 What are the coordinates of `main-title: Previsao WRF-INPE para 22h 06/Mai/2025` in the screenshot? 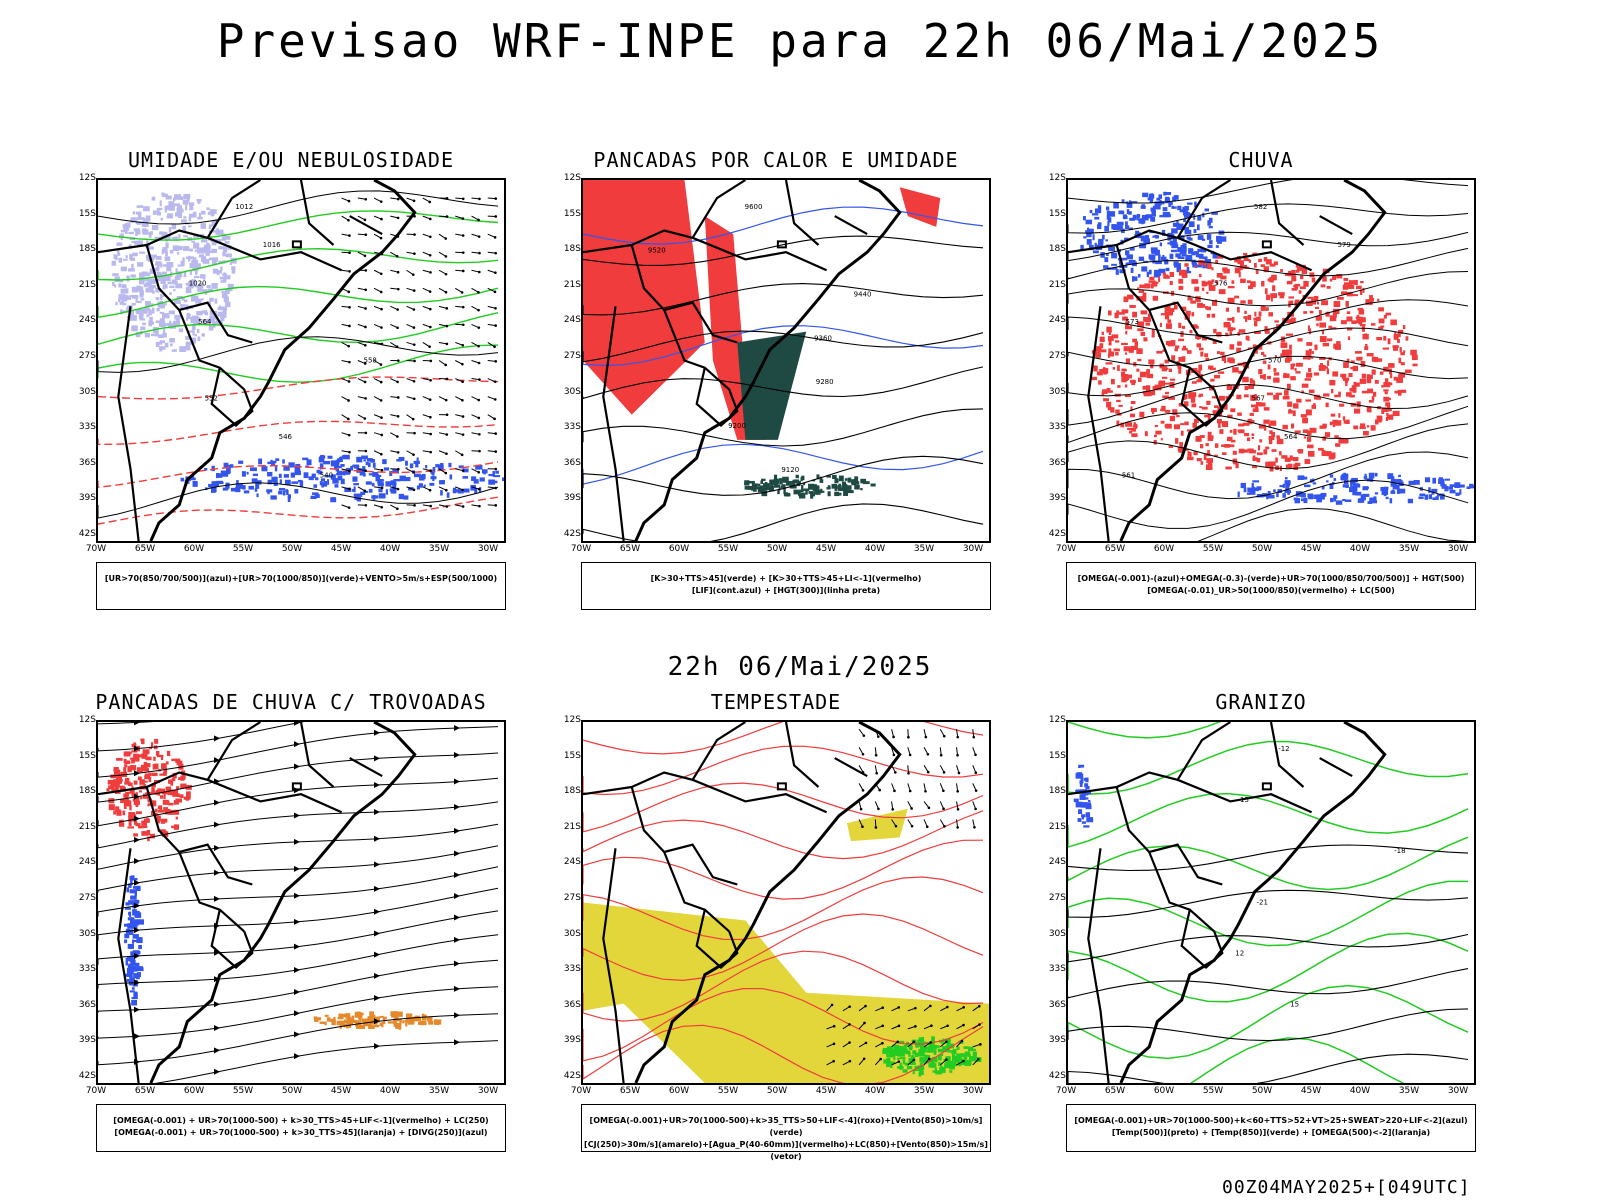 It's located at (800, 41).